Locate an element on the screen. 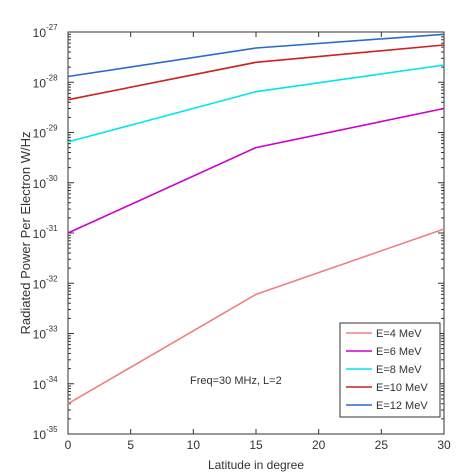 The height and width of the screenshot is (474, 474). y-tick-exponent: -28 is located at coordinates (52, 77).